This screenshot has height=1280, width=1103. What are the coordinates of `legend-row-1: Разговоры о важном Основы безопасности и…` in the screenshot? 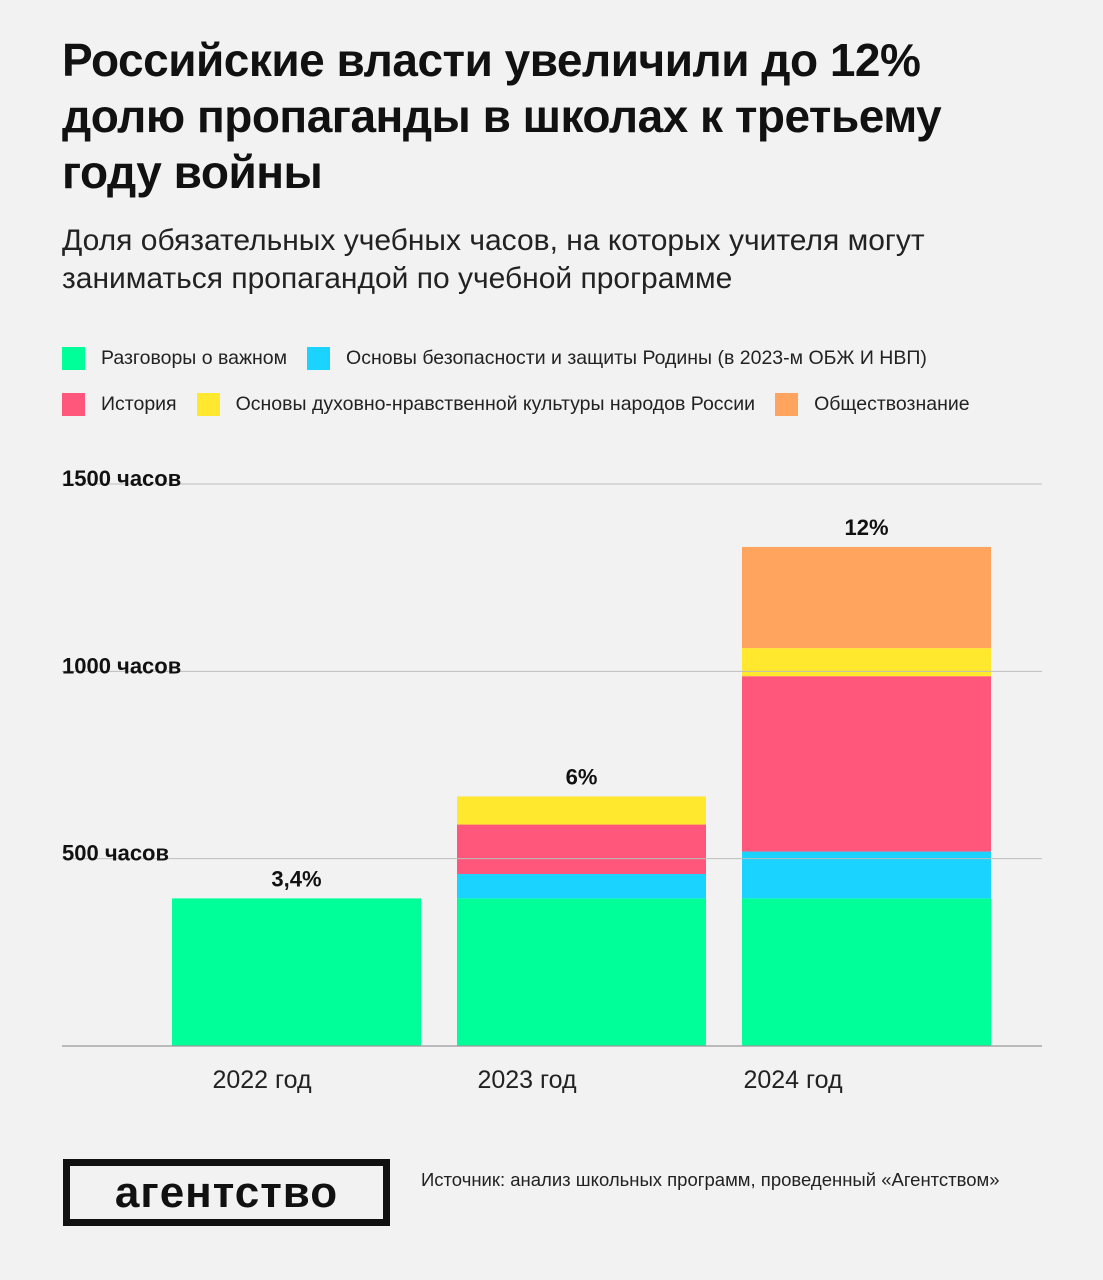 It's located at (562, 358).